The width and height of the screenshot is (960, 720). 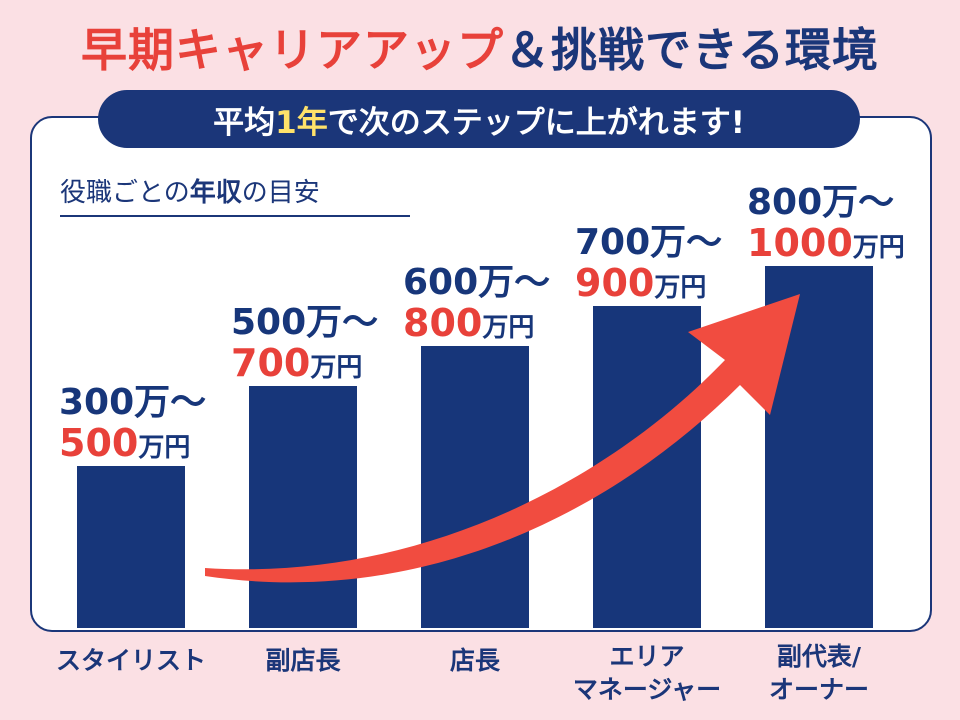 What do you see at coordinates (130, 660) in the screenshot?
I see `category-label-1: スタイリスト` at bounding box center [130, 660].